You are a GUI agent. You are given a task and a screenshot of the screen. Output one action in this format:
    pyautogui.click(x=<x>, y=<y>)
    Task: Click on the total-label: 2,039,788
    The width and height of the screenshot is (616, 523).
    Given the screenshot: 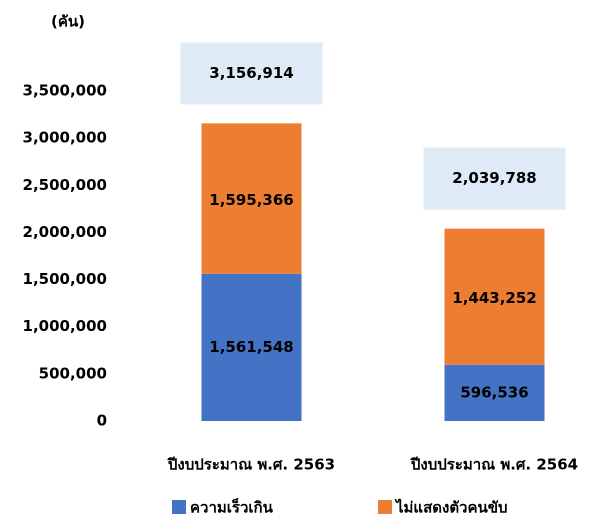 What is the action you would take?
    pyautogui.click(x=494, y=178)
    